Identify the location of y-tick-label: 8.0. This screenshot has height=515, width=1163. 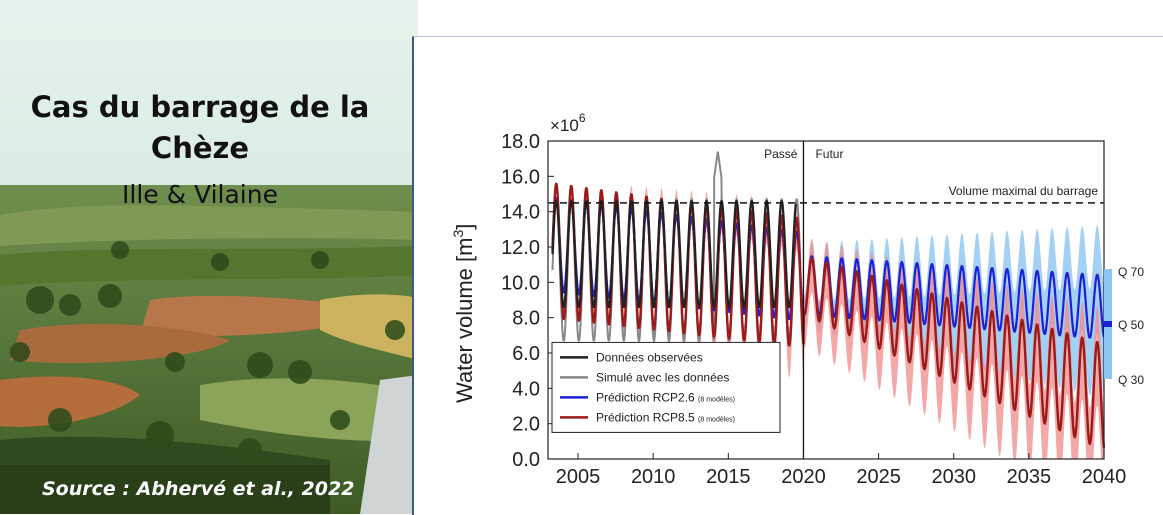
(526, 319).